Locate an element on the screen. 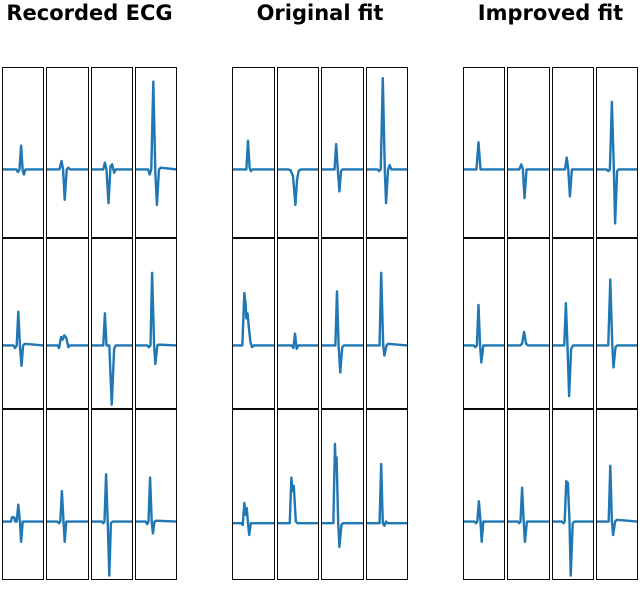 Image resolution: width=640 pixels, height=590 pixels. column-title-recorded-ecg: Recorded ECG is located at coordinates (89, 13).